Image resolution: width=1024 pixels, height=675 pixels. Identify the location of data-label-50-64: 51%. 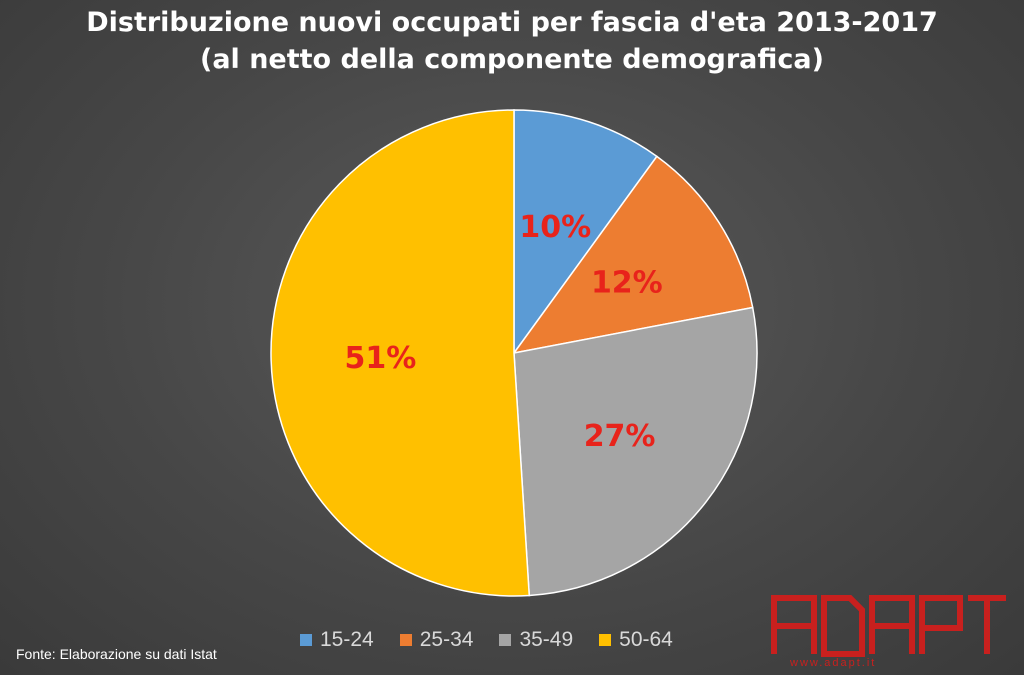
(381, 358).